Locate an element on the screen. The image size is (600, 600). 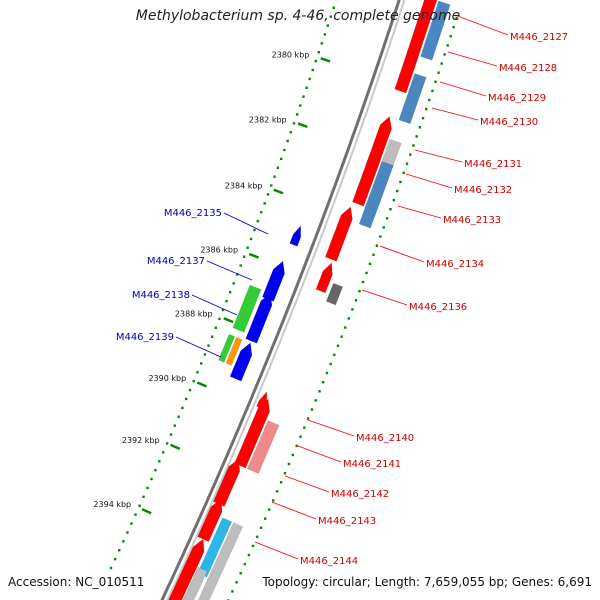
gene-label: M446_2136 is located at coordinates (438, 307).